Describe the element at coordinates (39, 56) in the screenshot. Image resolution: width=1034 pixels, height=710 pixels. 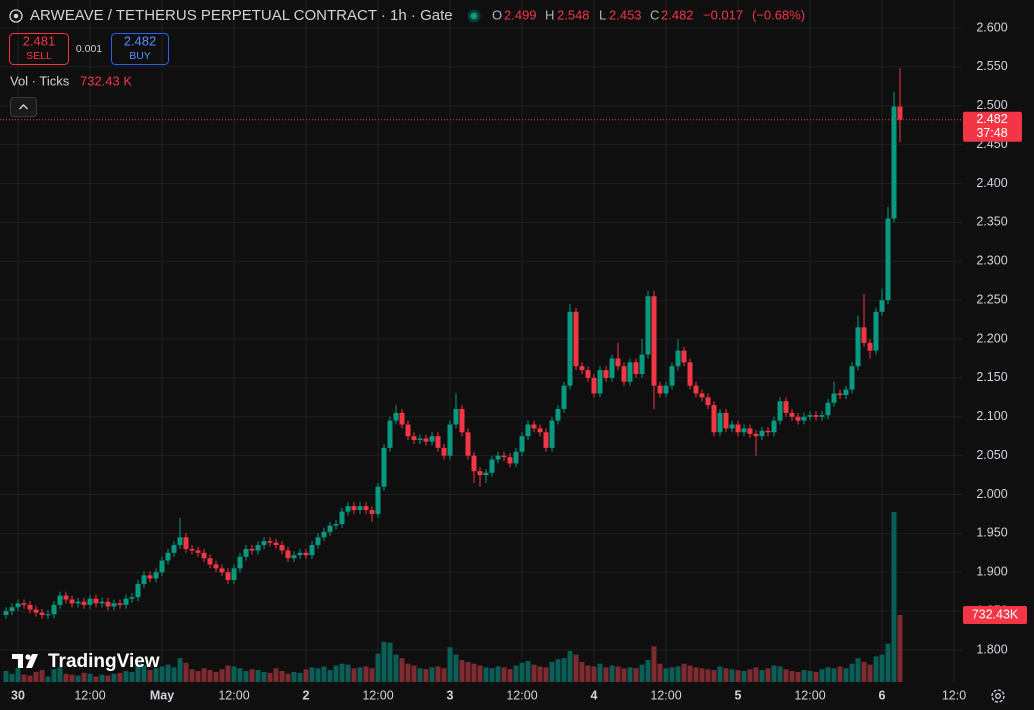
I see `sell-label: SELL` at that location.